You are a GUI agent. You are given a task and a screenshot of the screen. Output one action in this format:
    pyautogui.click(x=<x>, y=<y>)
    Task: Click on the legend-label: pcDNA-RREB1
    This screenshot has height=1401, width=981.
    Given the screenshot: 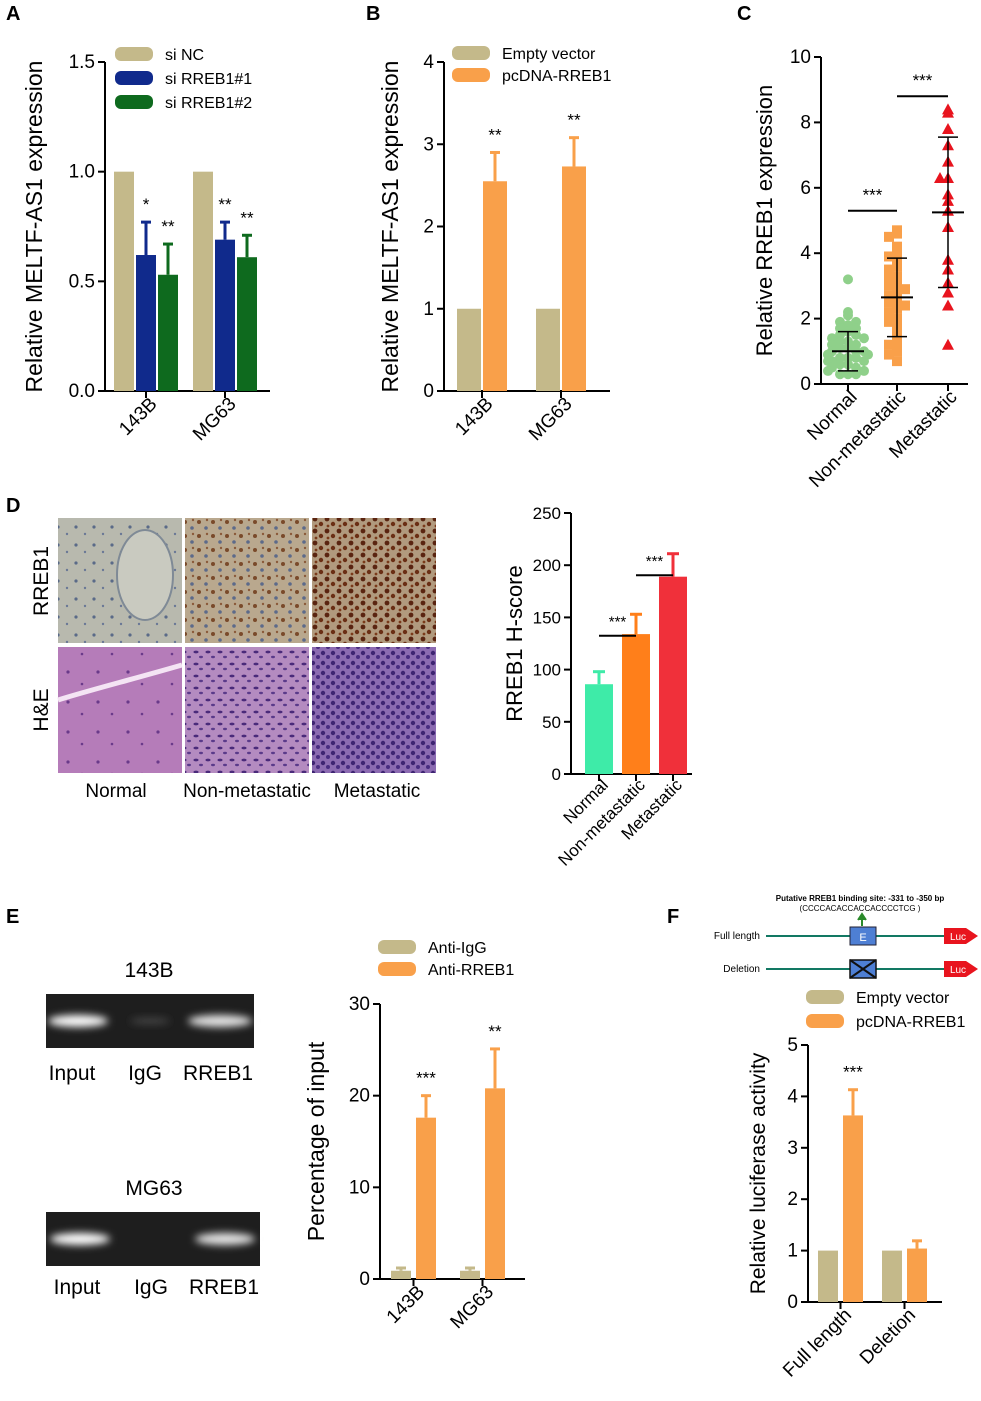 What is the action you would take?
    pyautogui.click(x=556, y=76)
    